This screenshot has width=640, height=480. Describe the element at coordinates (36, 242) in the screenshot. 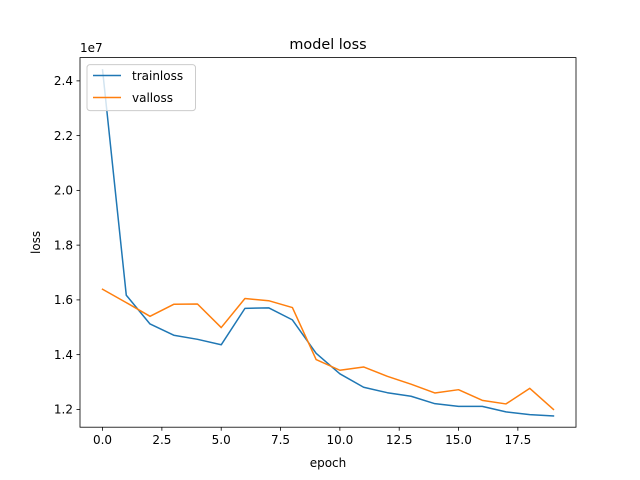

I see `y-axis-label: loss` at that location.